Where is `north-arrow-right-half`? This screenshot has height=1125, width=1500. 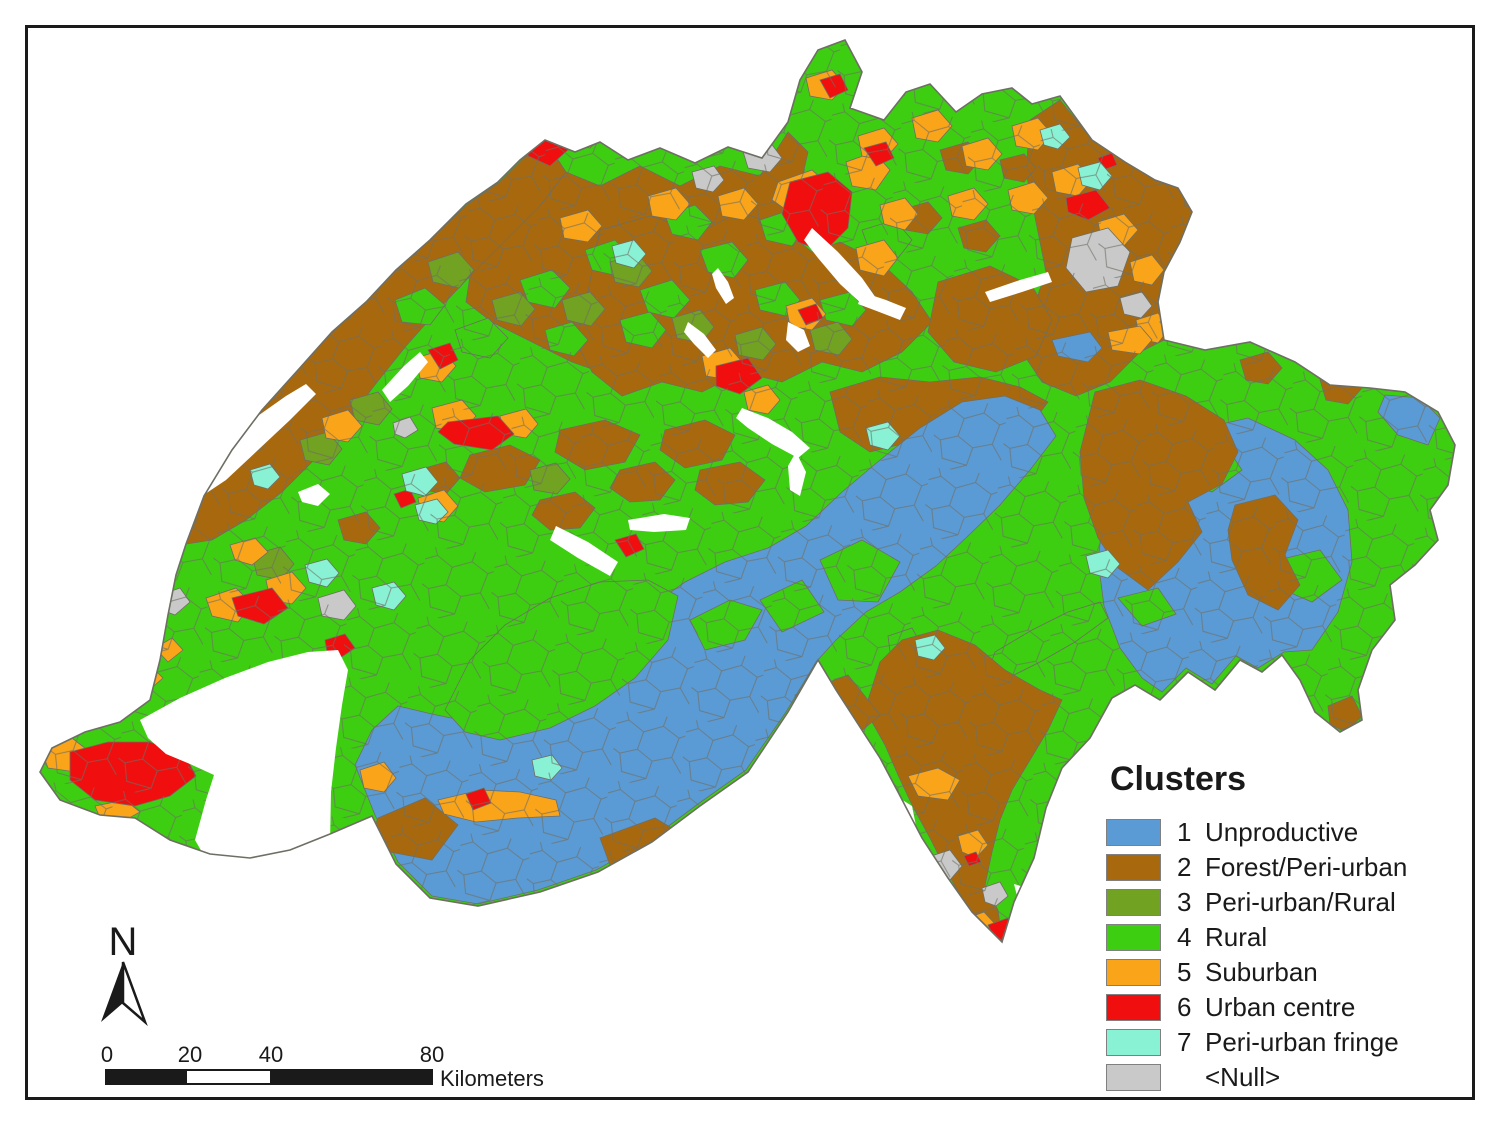
north-arrow-right-half is located at coordinates (134, 994).